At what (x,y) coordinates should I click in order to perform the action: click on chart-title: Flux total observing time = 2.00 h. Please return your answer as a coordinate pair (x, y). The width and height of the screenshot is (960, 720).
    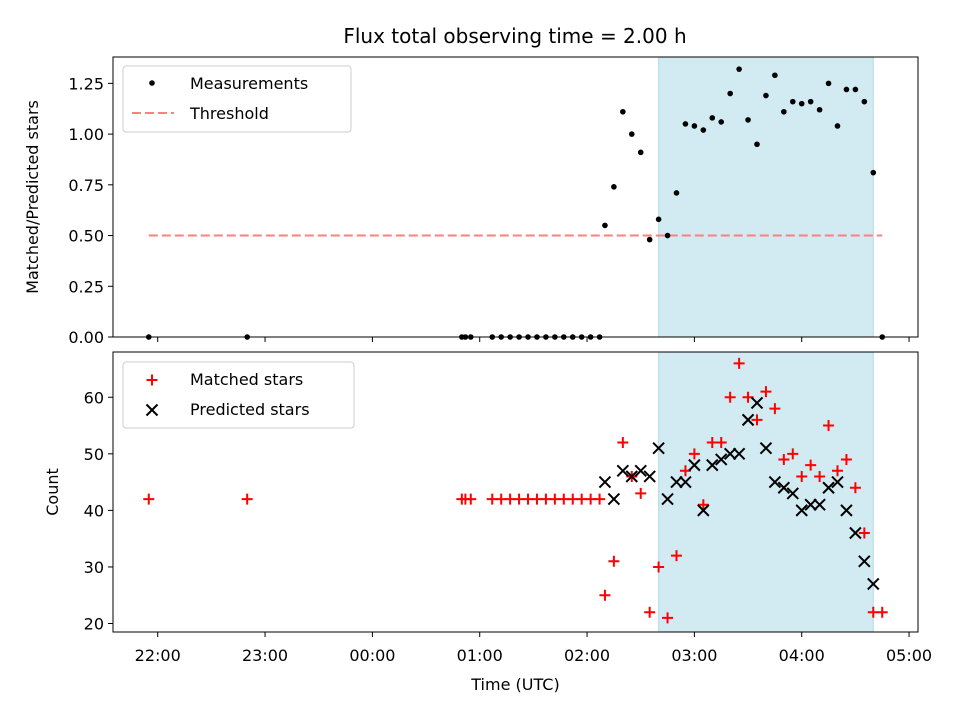
    Looking at the image, I should click on (514, 36).